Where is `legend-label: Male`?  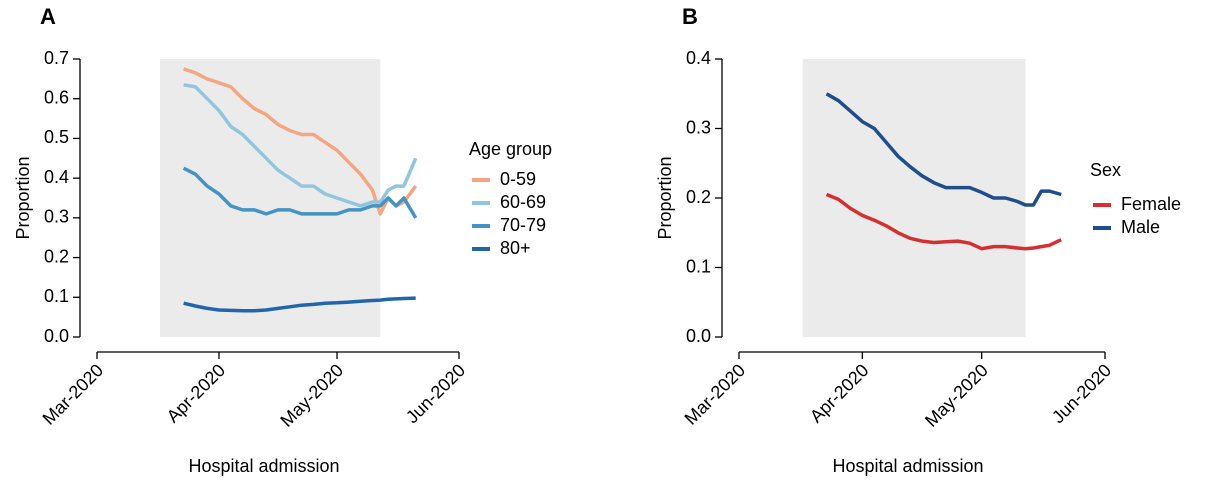 legend-label: Male is located at coordinates (1140, 227).